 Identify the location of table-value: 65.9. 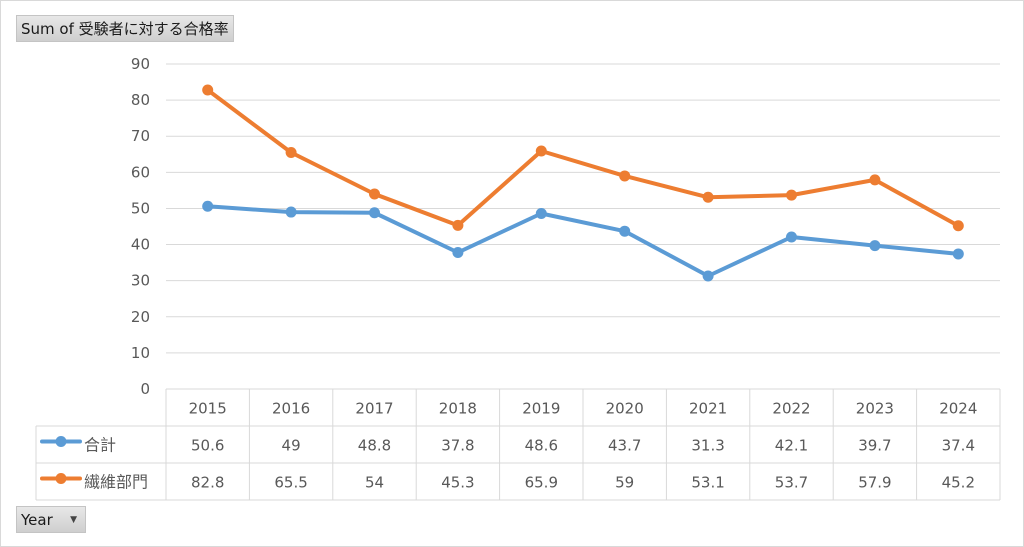
(541, 483).